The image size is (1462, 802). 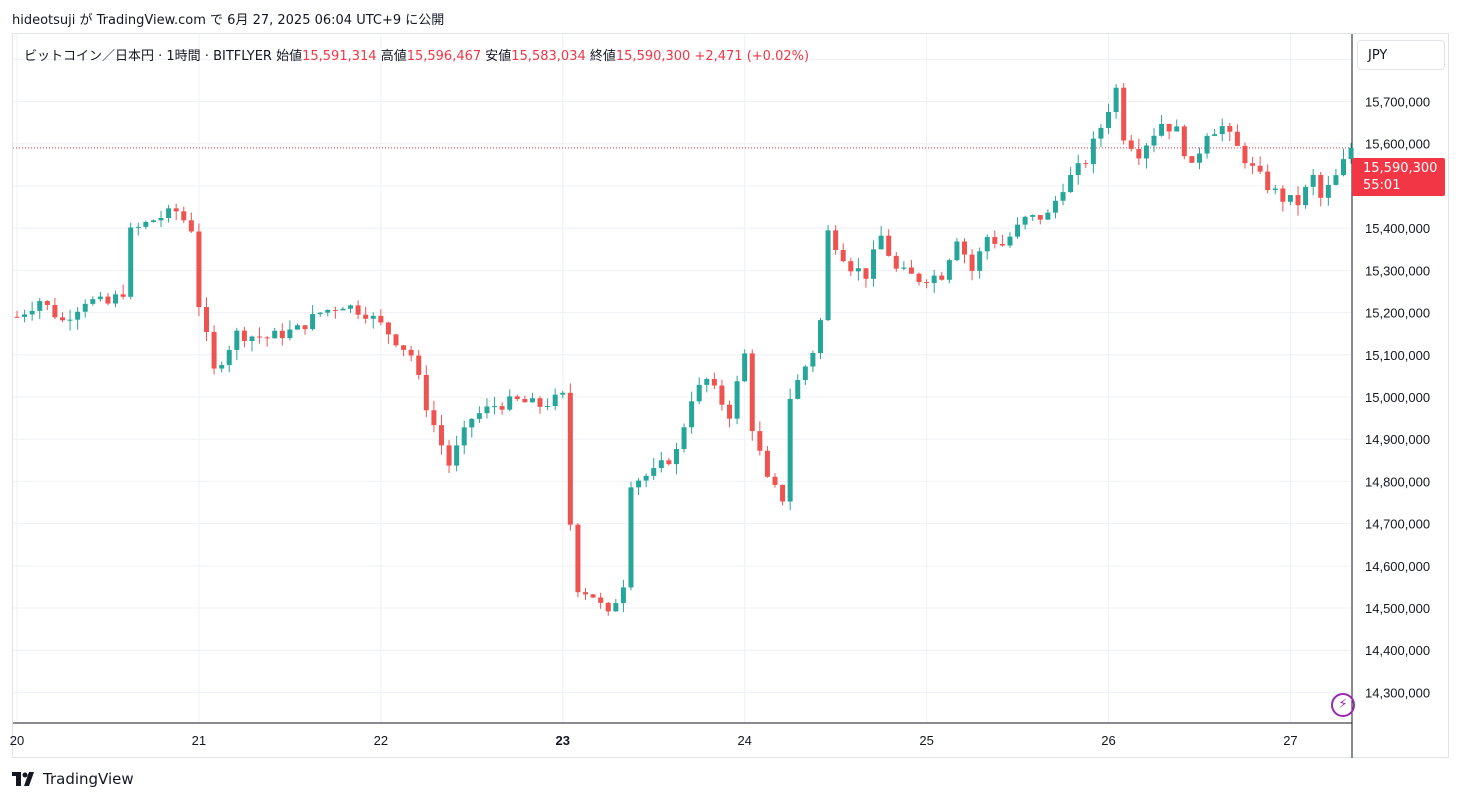 What do you see at coordinates (1343, 705) in the screenshot?
I see `lightning-icon: ⚡` at bounding box center [1343, 705].